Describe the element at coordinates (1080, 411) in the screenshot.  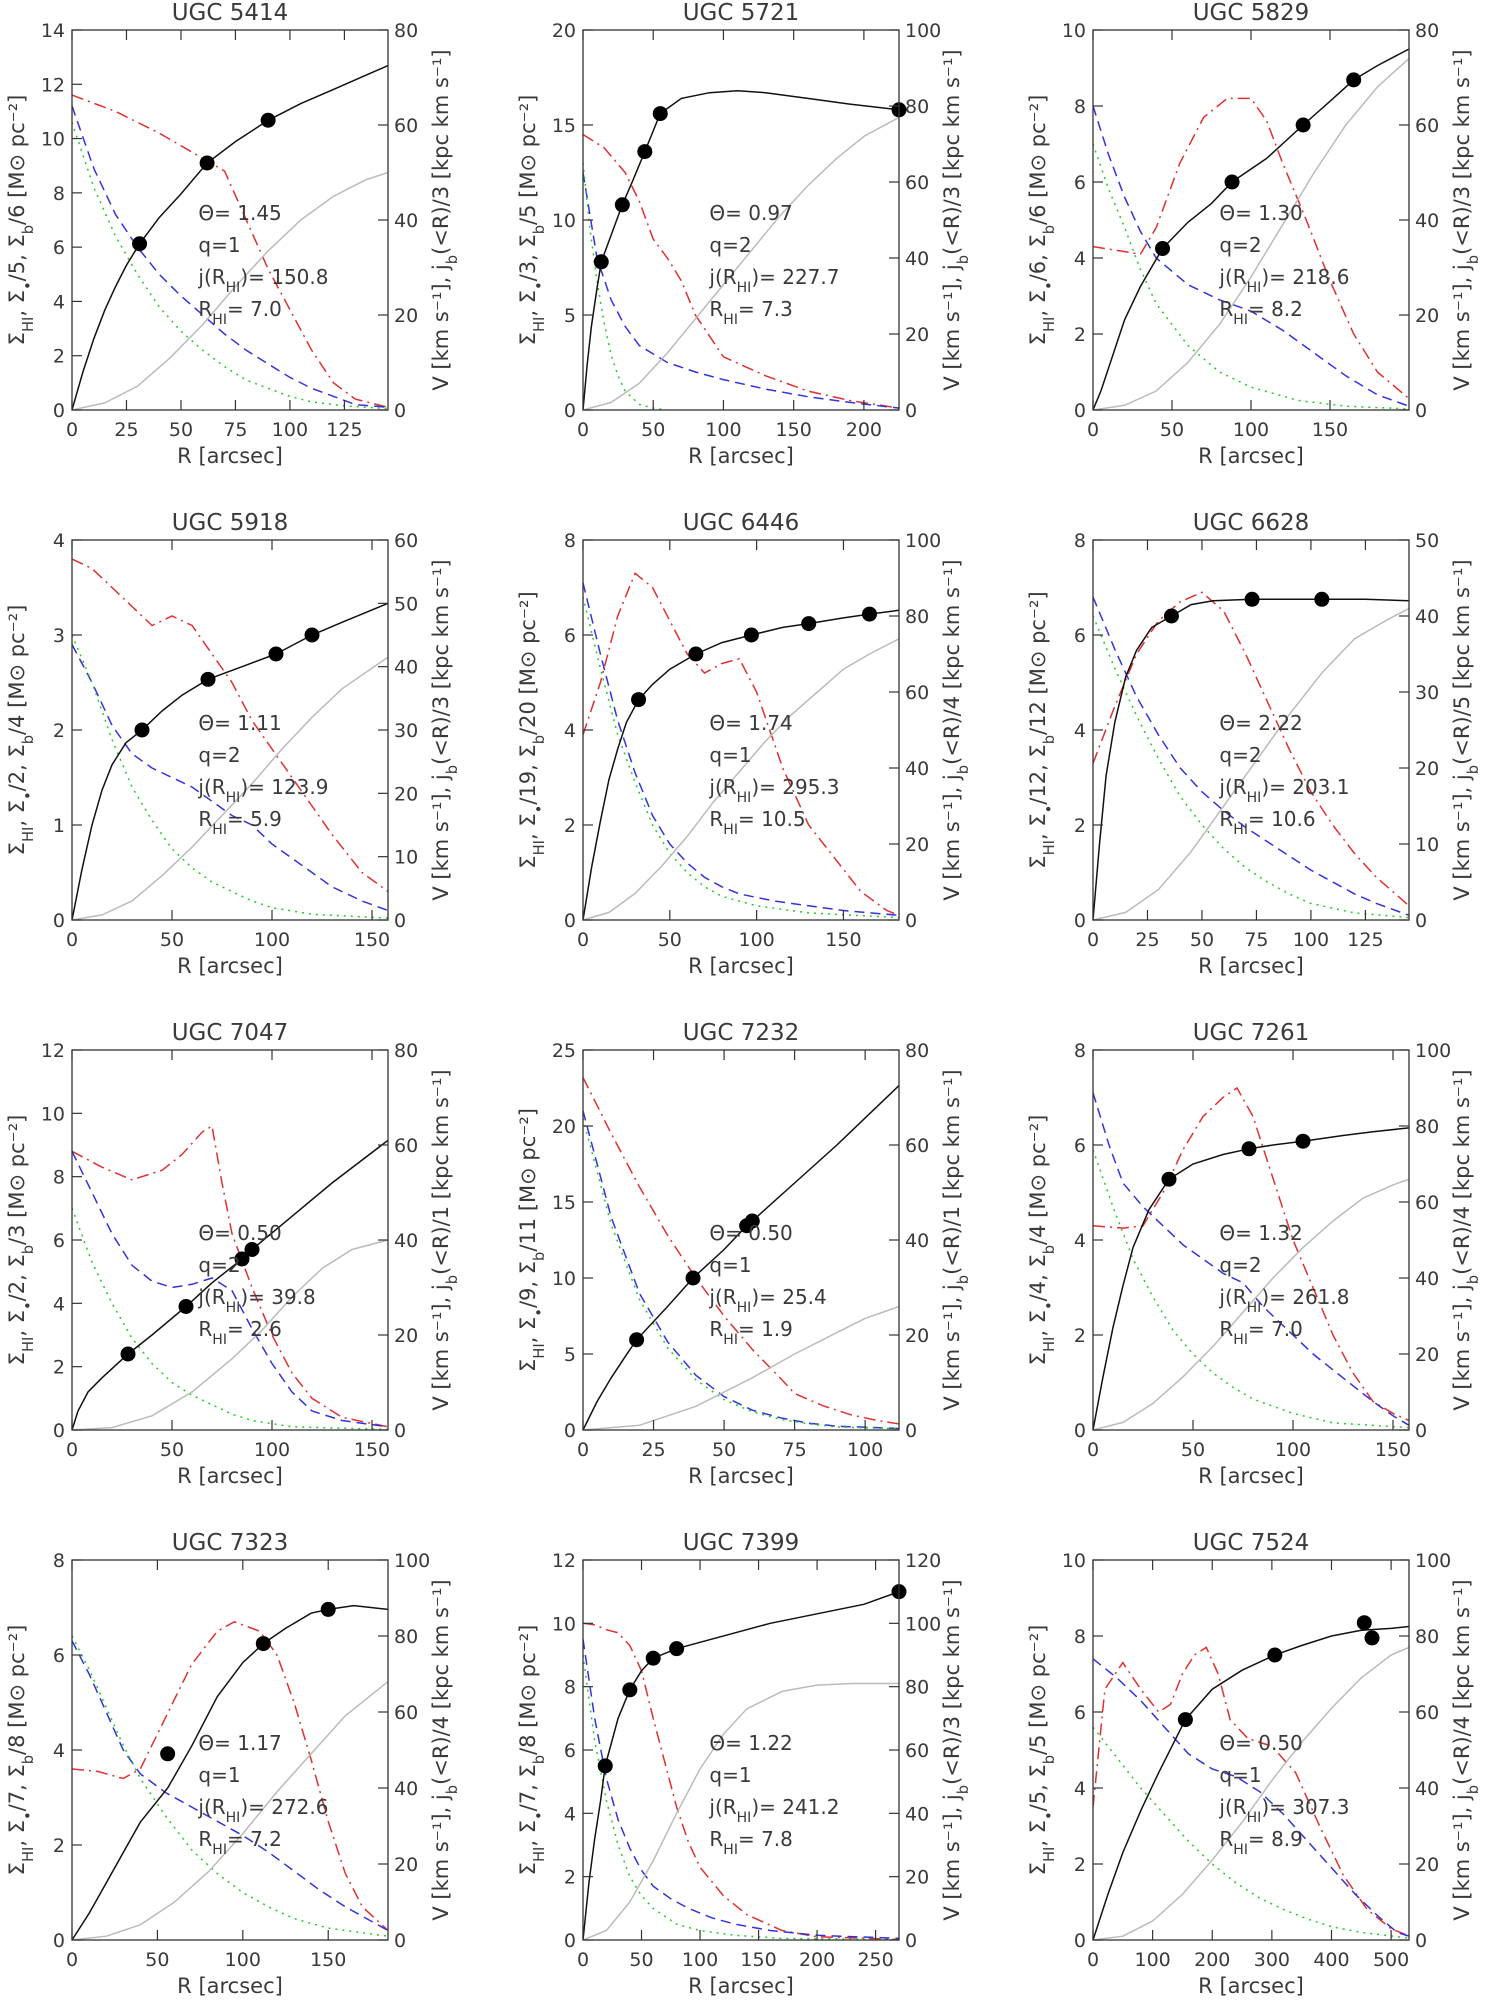
I see `y-tick-label-left: 0` at that location.